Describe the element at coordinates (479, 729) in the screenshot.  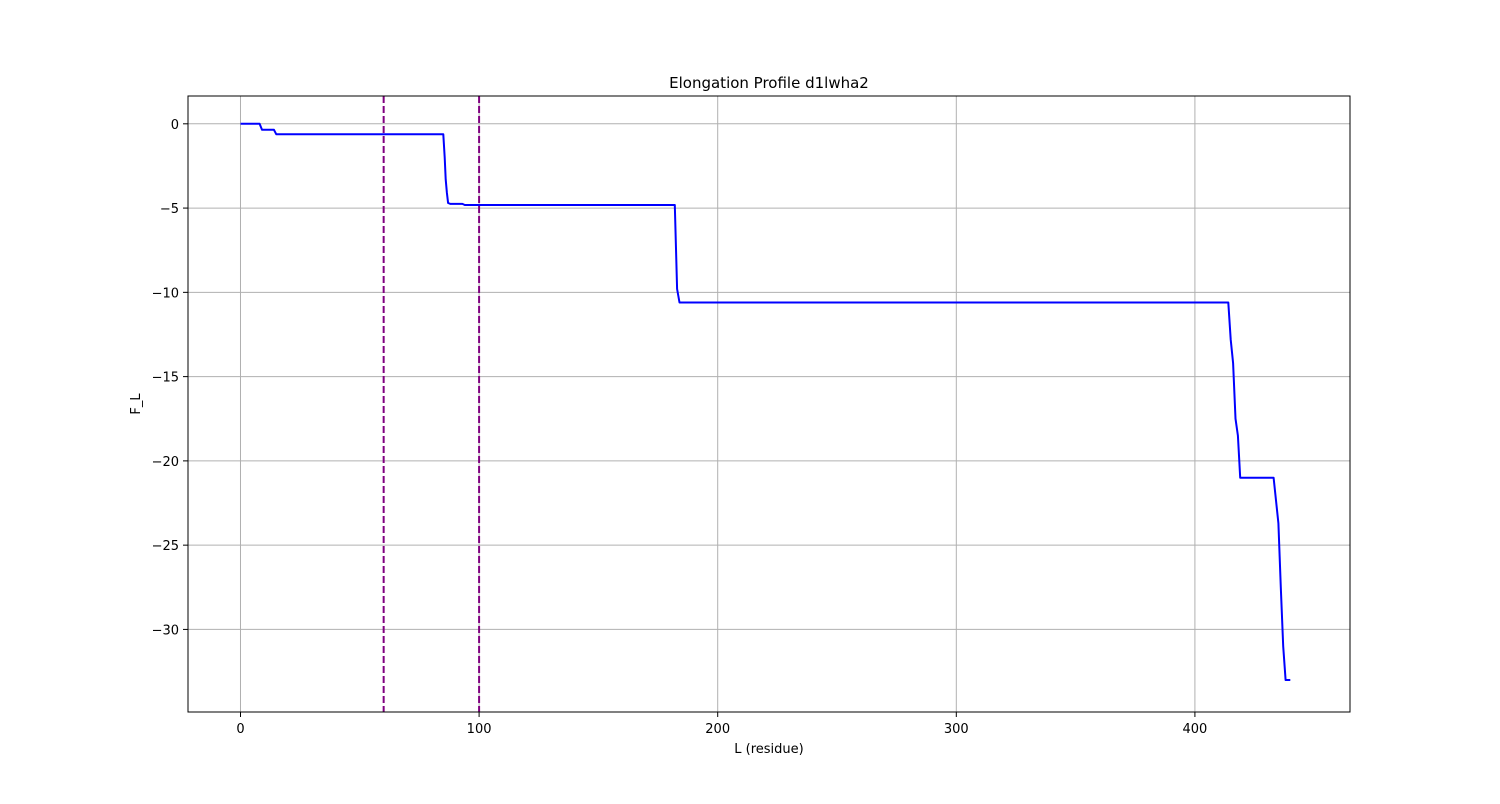
I see `x-tick-label: 100` at that location.